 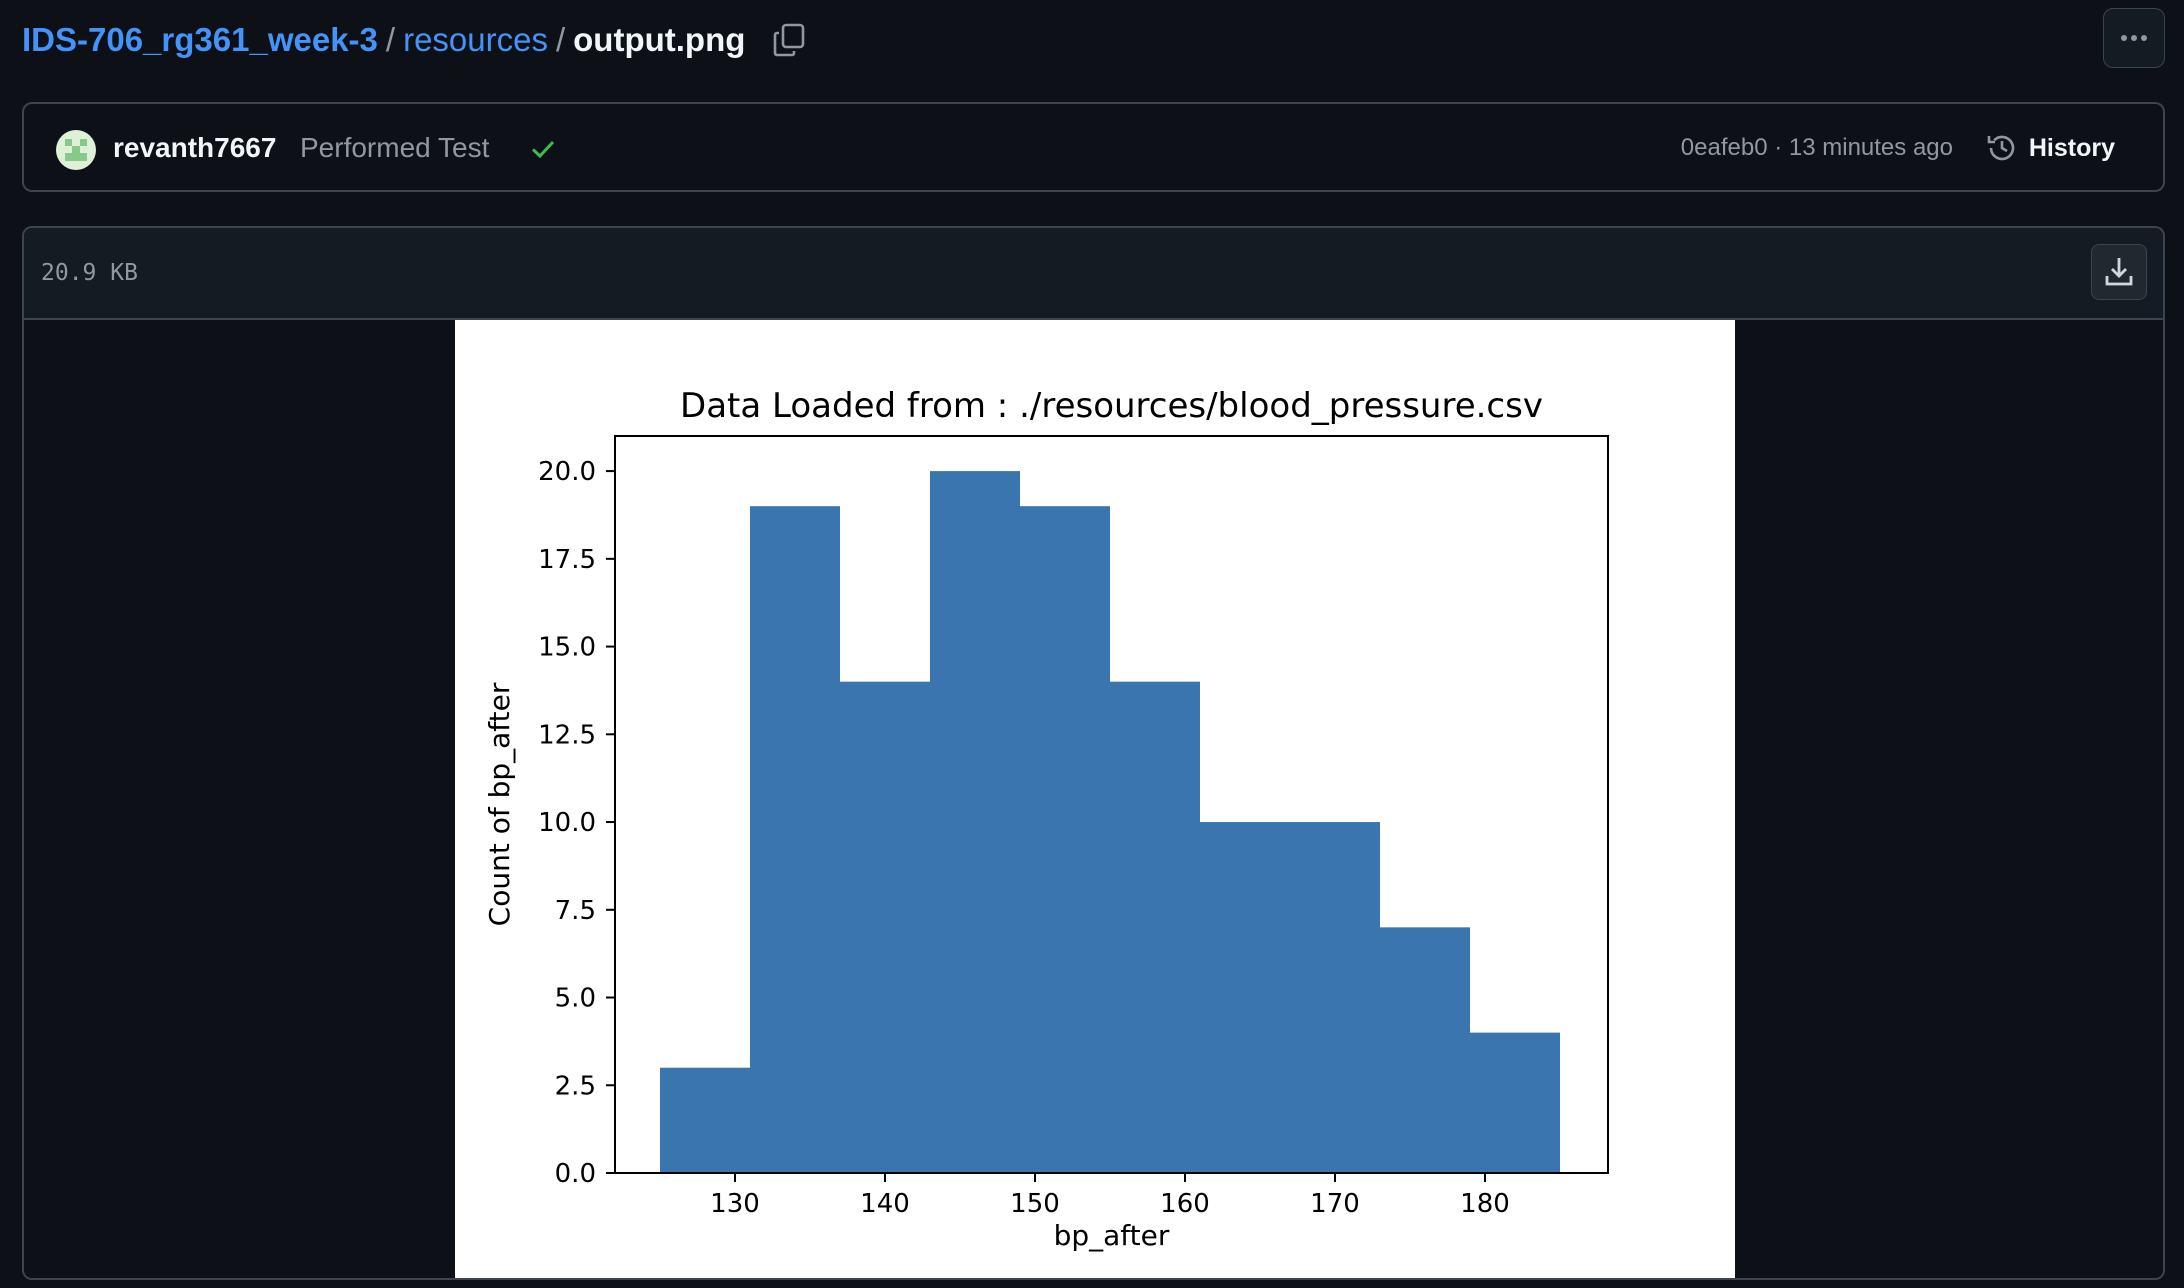 What do you see at coordinates (1112, 1235) in the screenshot?
I see `x-axis-label: bp_after` at bounding box center [1112, 1235].